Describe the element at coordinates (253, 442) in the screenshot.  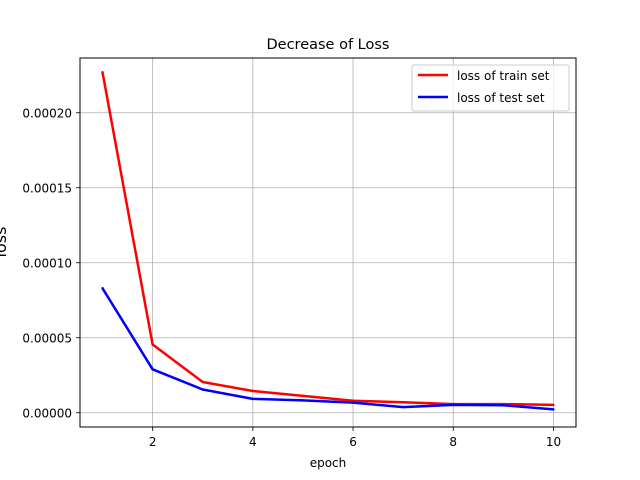
I see `x-tick-label: 4` at that location.